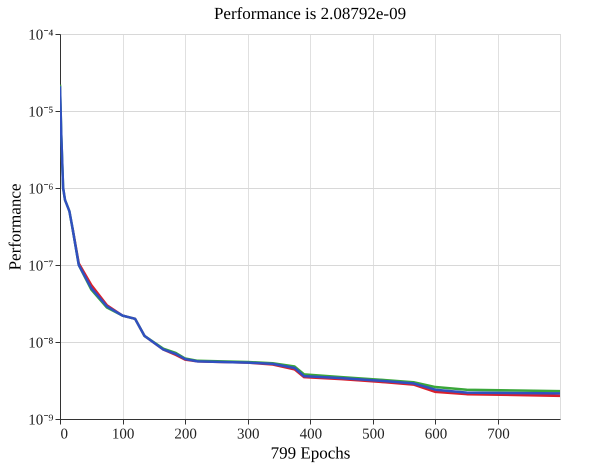 Image resolution: width=600 pixels, height=475 pixels. Describe the element at coordinates (14, 227) in the screenshot. I see `y-axis-title: Performance` at that location.